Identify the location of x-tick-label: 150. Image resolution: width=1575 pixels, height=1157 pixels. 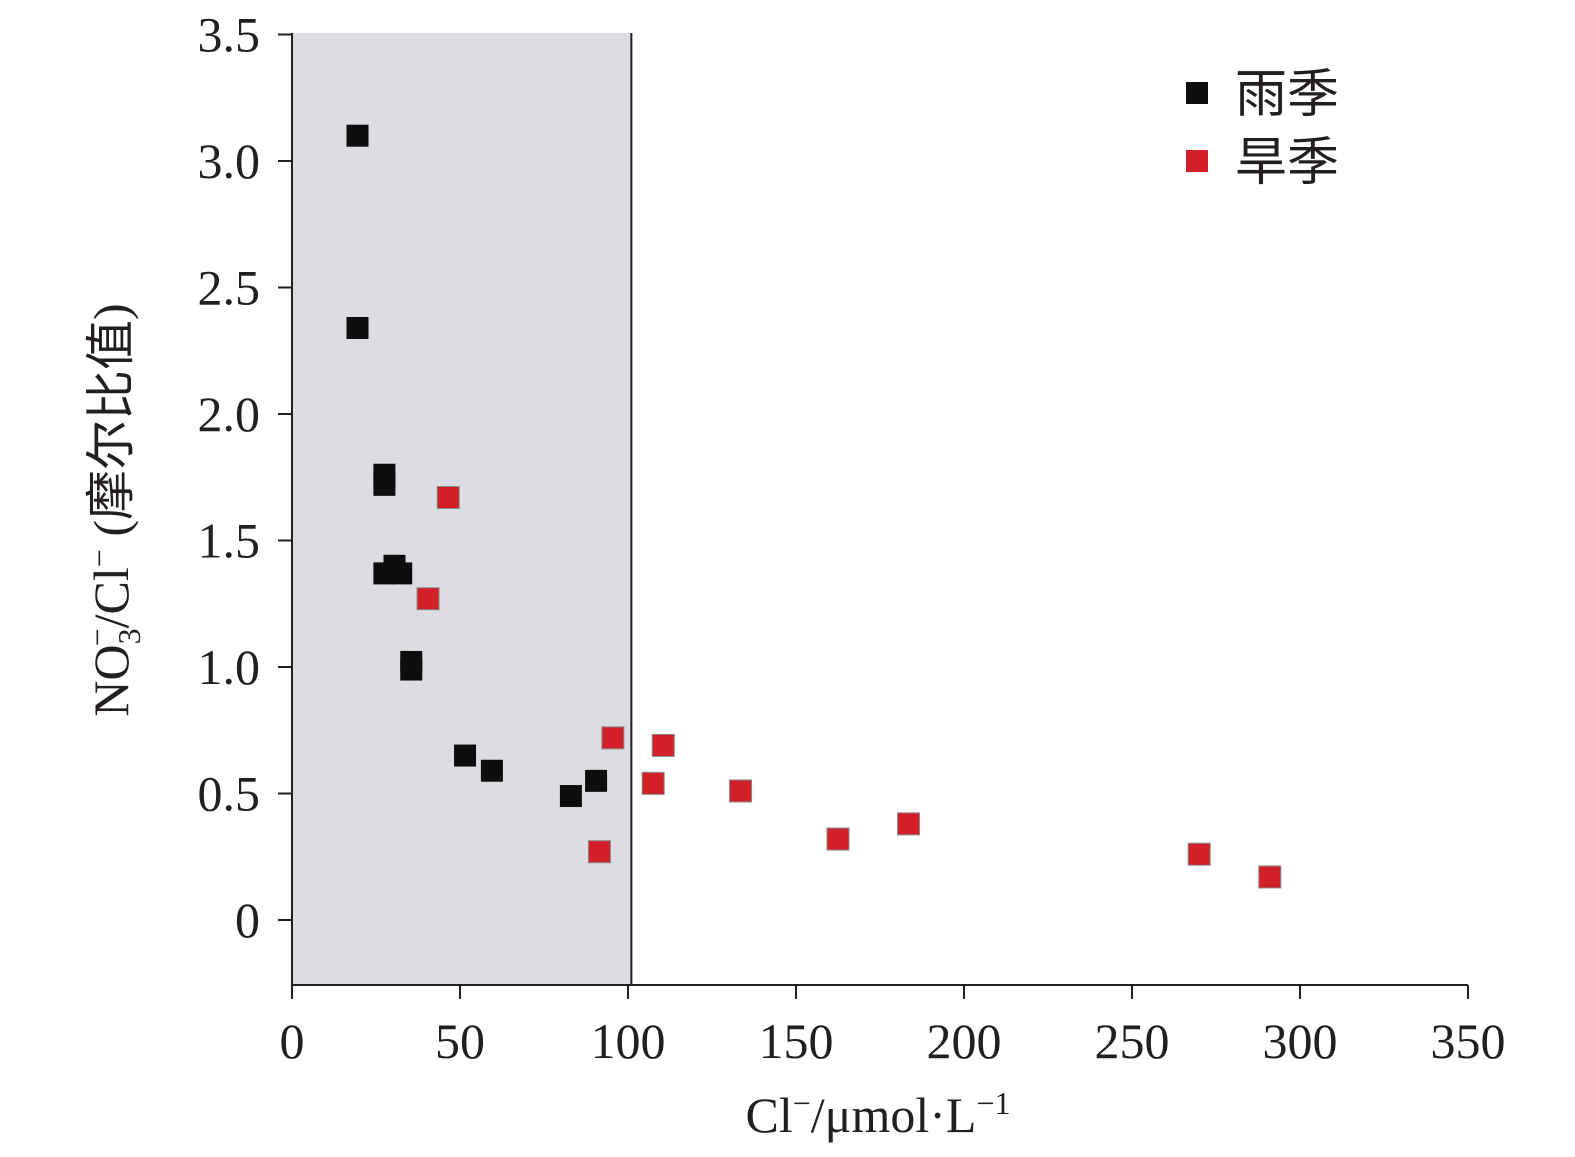
(796, 1041).